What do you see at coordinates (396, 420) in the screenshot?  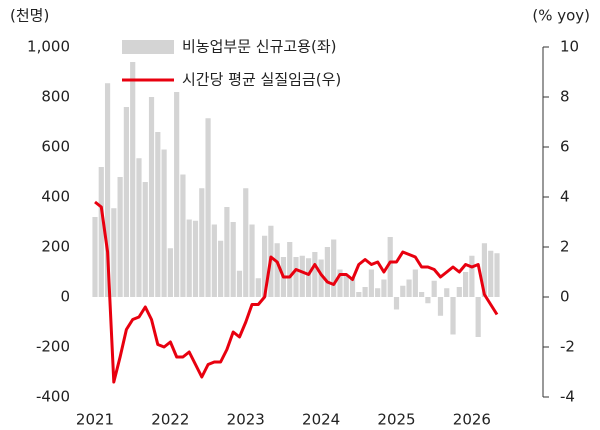 I see `x-tick-label: 2025` at bounding box center [396, 420].